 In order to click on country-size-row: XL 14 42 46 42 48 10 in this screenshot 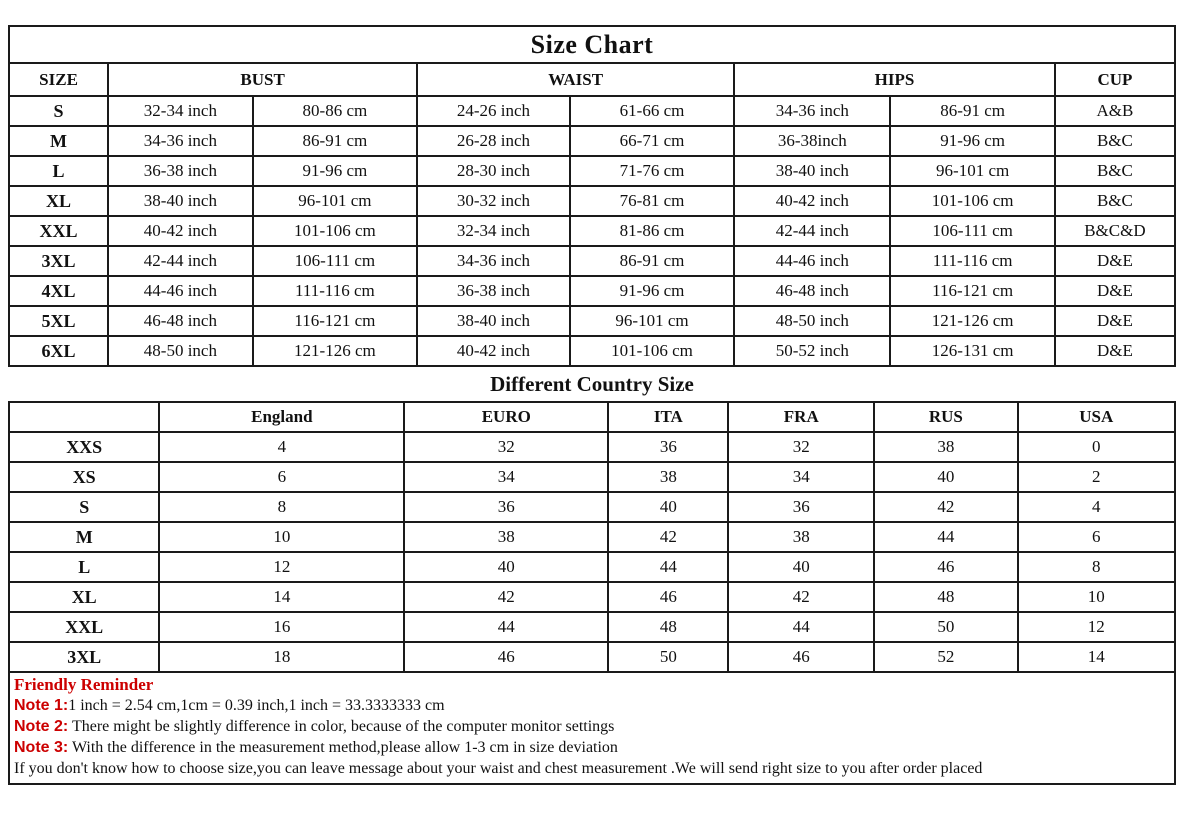, I will do `click(592, 597)`.